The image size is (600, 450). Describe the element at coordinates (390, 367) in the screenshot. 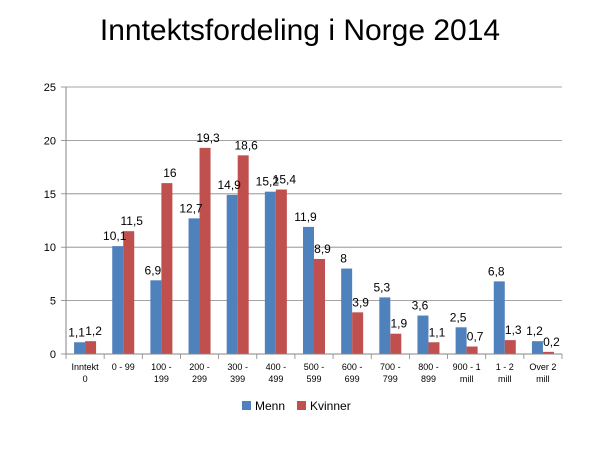

I see `x-category-label: 700 -` at that location.